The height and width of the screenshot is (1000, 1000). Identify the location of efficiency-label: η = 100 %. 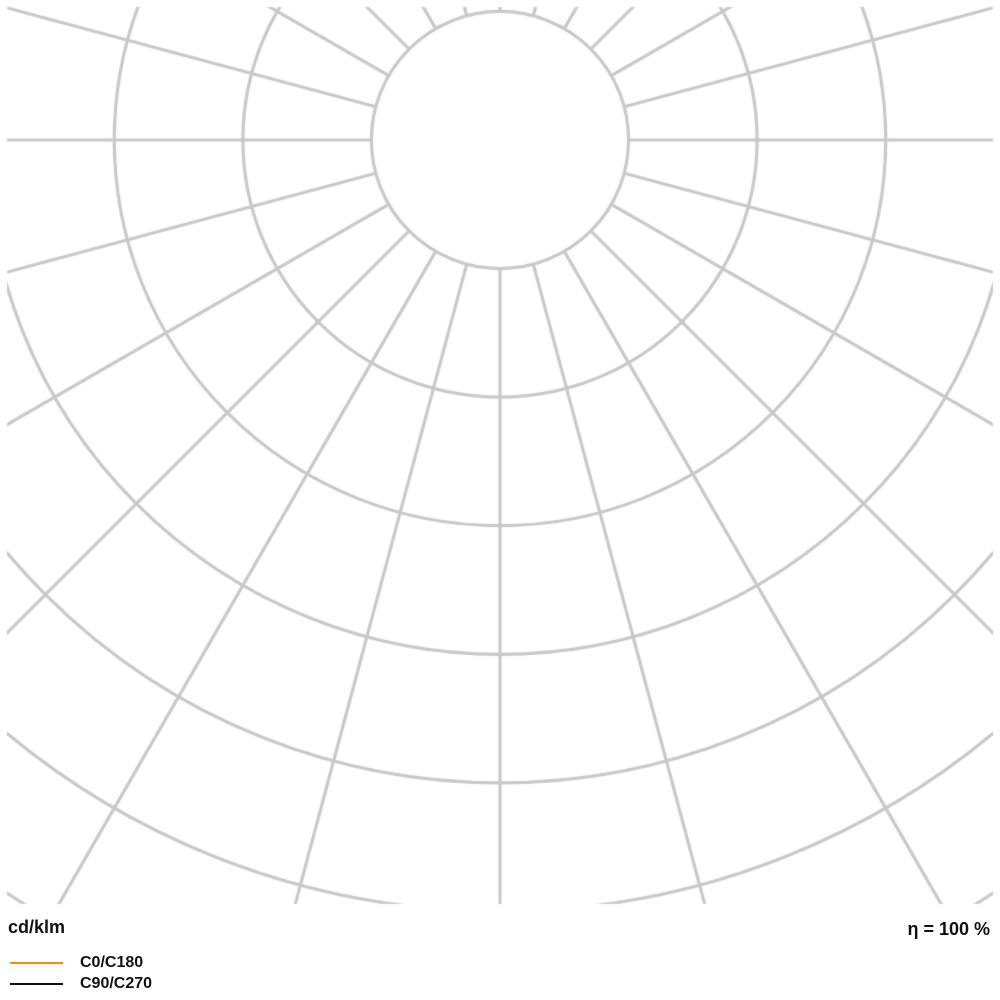
(948, 929).